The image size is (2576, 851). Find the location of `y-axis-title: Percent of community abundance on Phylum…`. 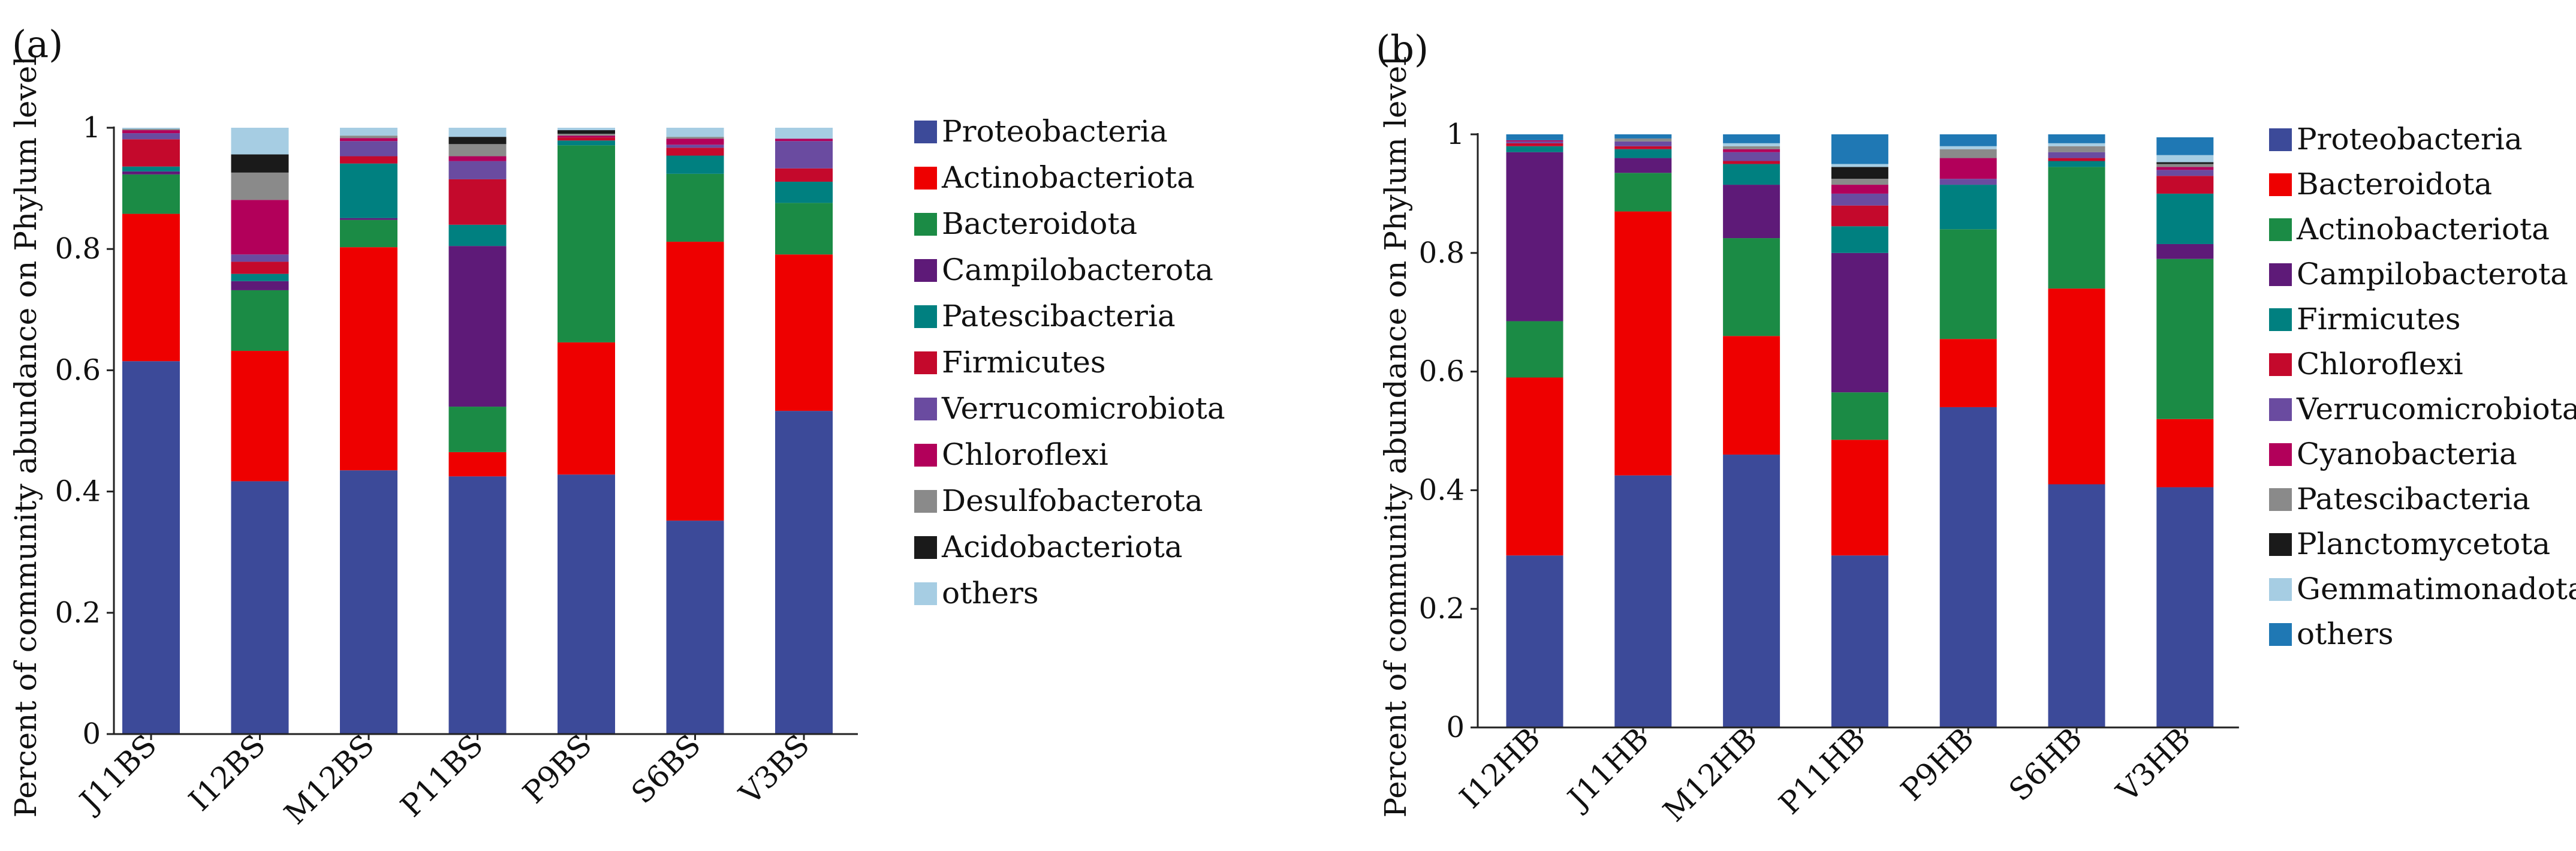

y-axis-title: Percent of community abundance on Phylum… is located at coordinates (1395, 437).